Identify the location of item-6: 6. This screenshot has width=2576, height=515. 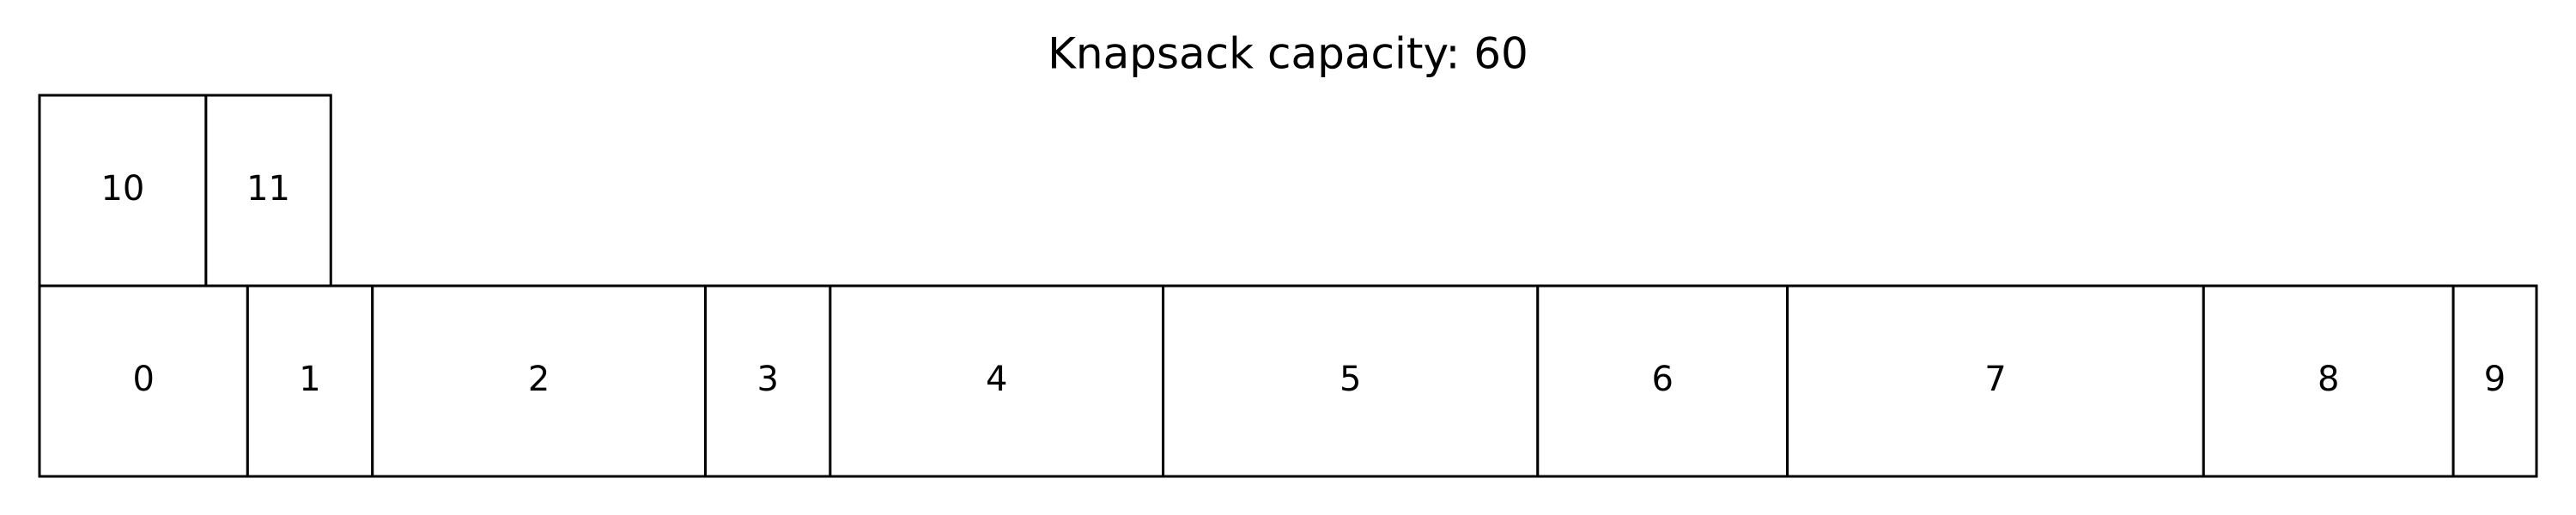
(1663, 381).